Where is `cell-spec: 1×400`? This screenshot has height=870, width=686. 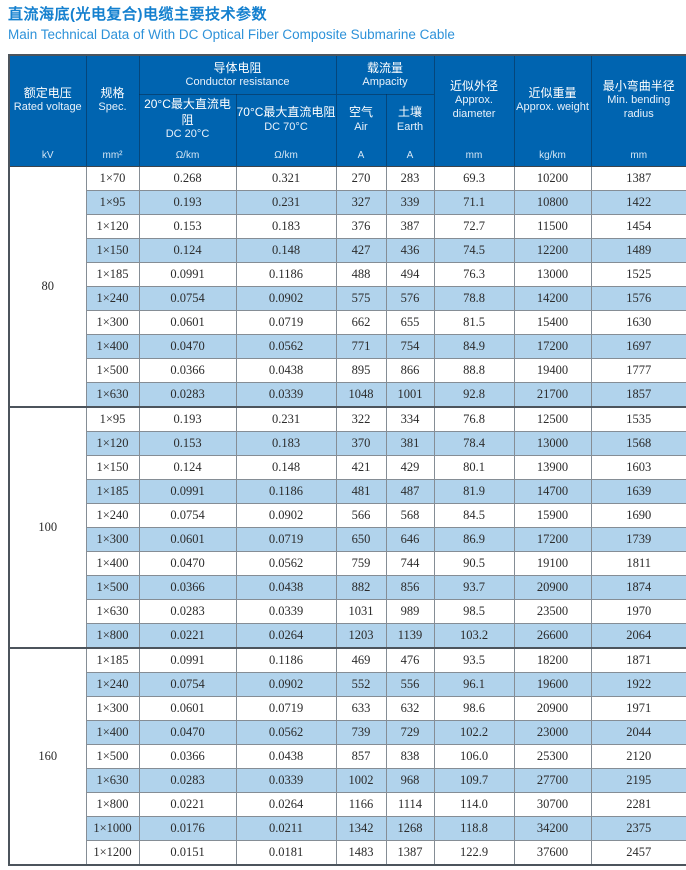 cell-spec: 1×400 is located at coordinates (112, 347).